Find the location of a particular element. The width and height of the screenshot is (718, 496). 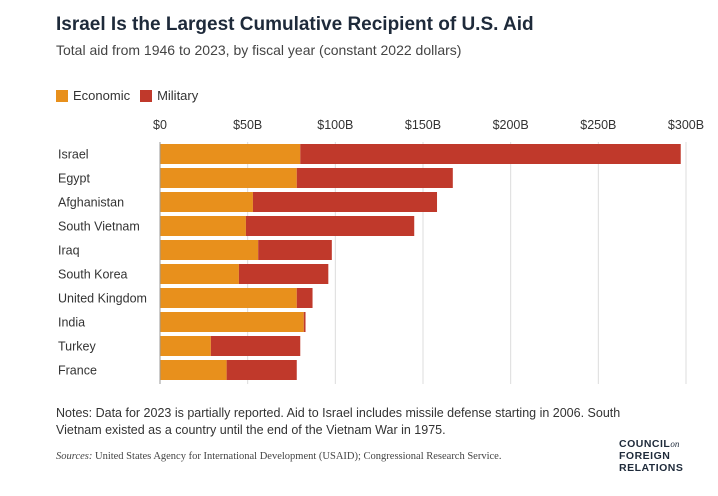

legend-item-military: Military is located at coordinates (169, 95).